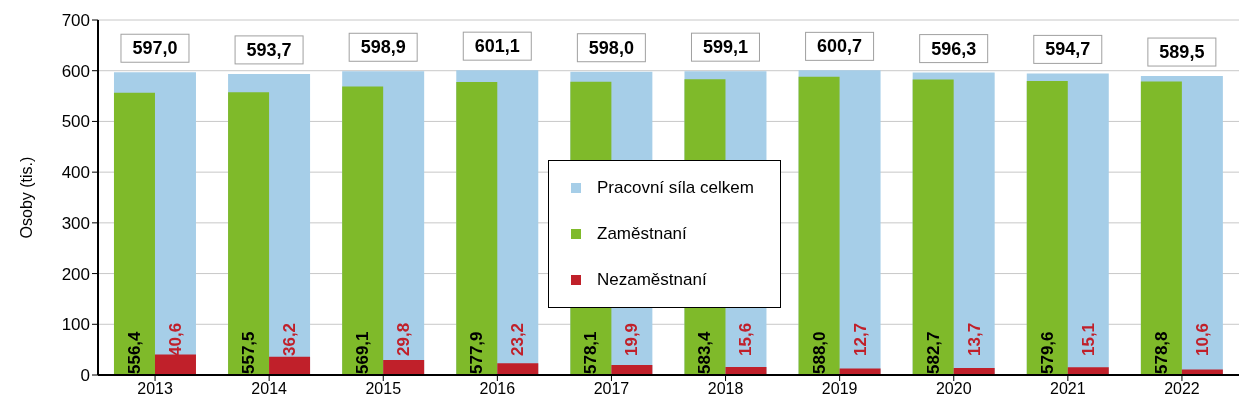 This screenshot has width=1255, height=413. Describe the element at coordinates (363, 352) in the screenshot. I see `data-label: 569,1` at that location.